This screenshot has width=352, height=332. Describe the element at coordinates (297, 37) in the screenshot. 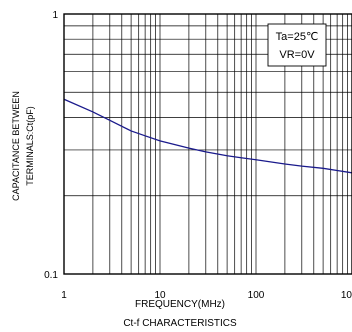

I see `legend-line-ta: Ta=25℃` at that location.